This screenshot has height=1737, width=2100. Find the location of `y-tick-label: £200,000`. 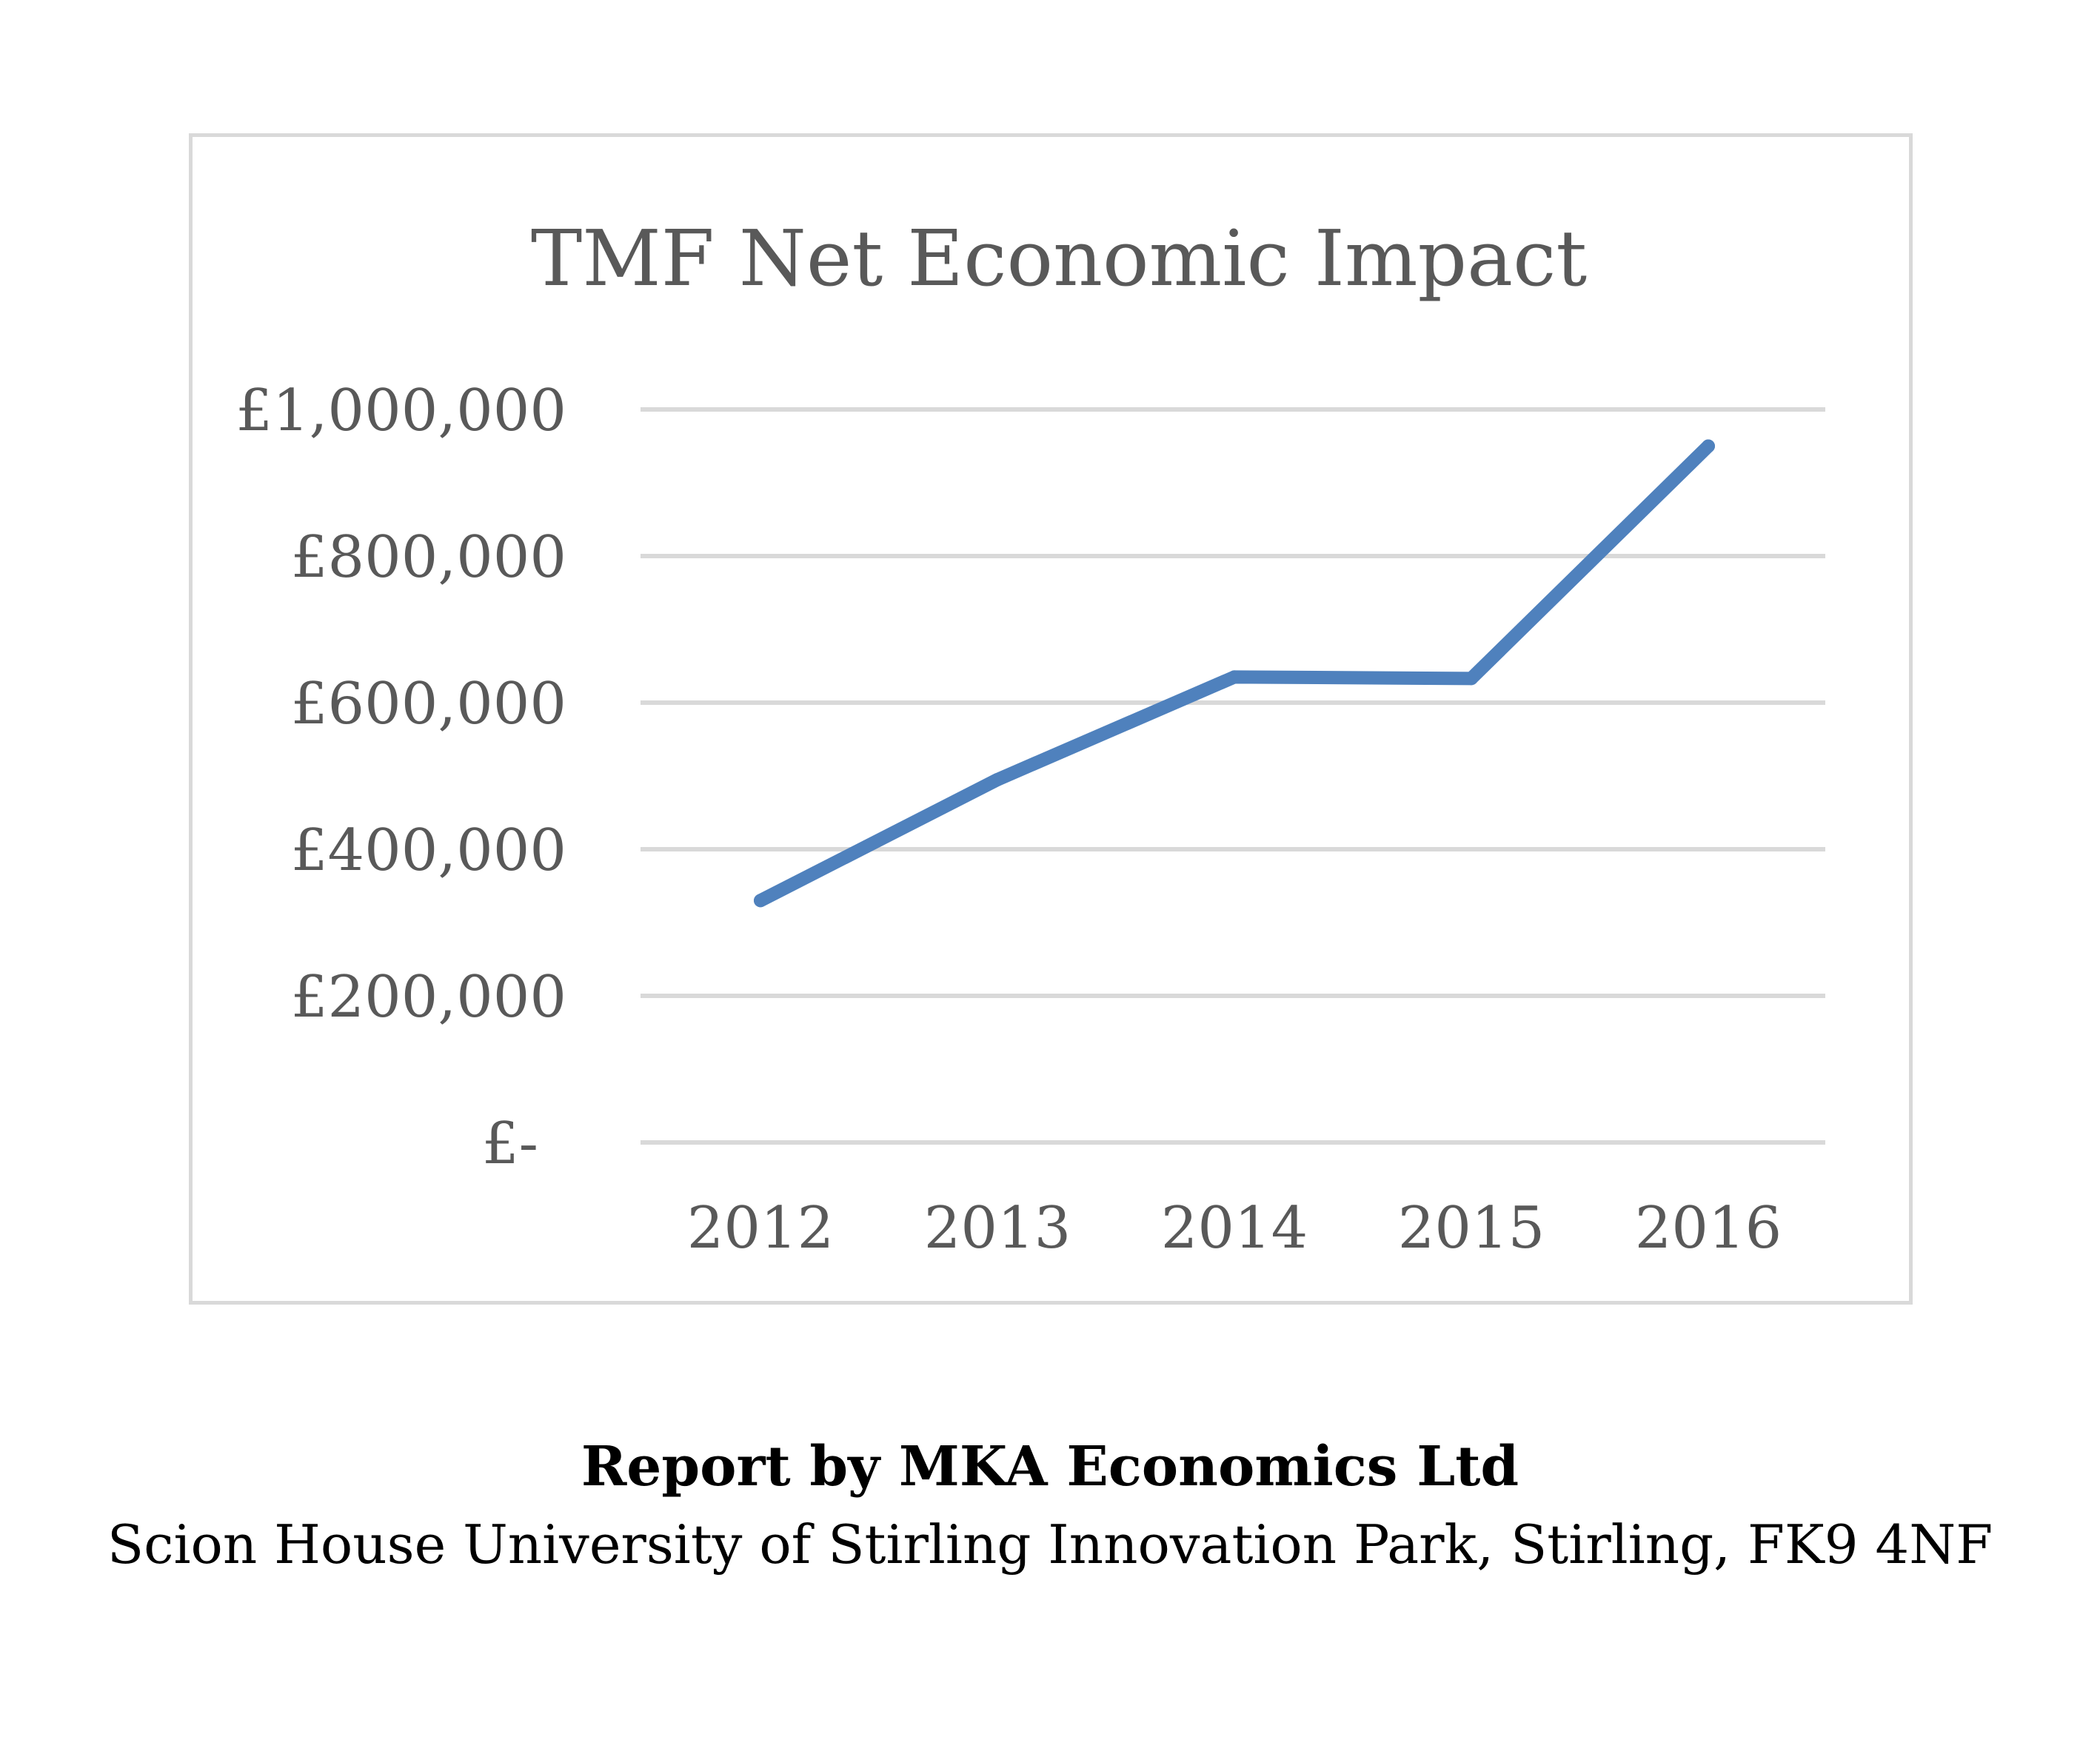

y-tick-label: £200,000 is located at coordinates (428, 998).